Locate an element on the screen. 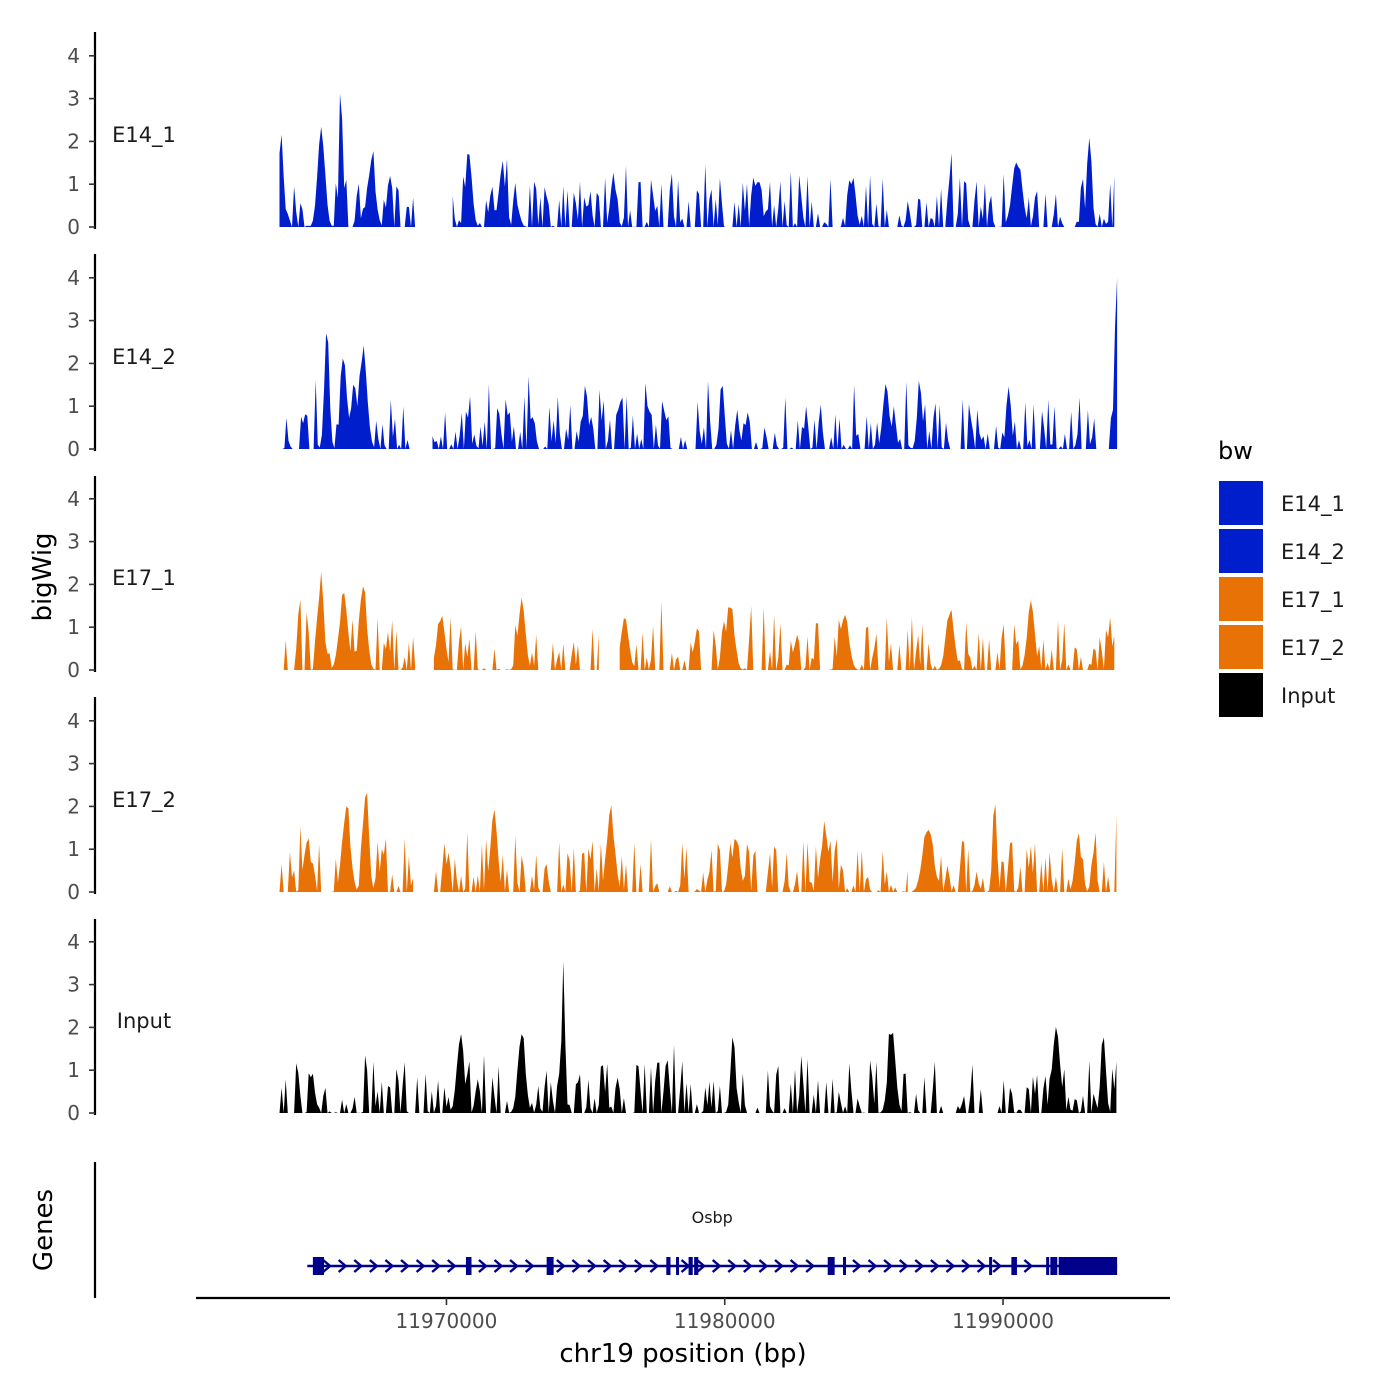 The height and width of the screenshot is (1400, 1400). legend-key-Input is located at coordinates (1241, 695).